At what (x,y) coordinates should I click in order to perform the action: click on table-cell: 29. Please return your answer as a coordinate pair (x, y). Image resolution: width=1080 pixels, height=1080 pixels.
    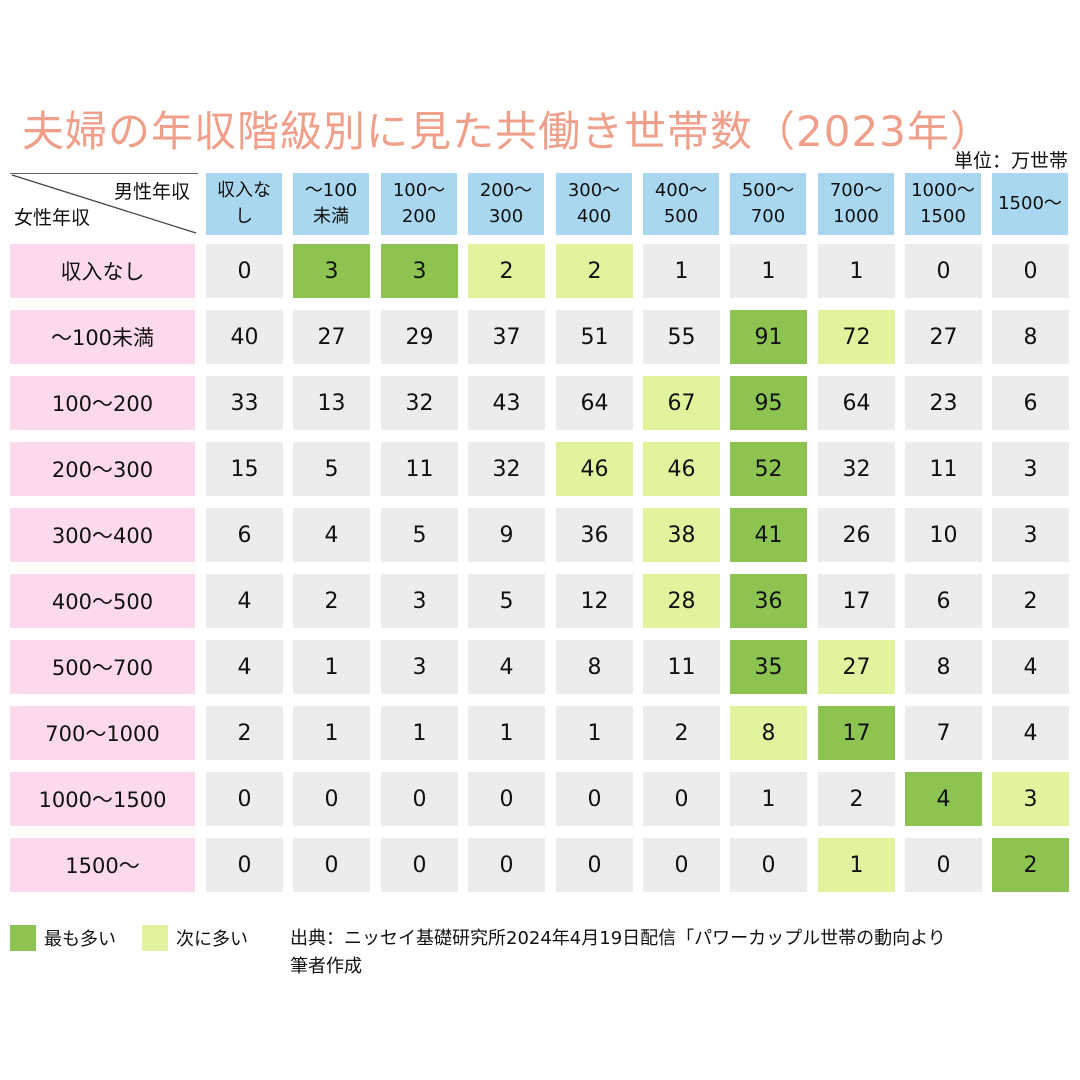
    Looking at the image, I should click on (419, 337).